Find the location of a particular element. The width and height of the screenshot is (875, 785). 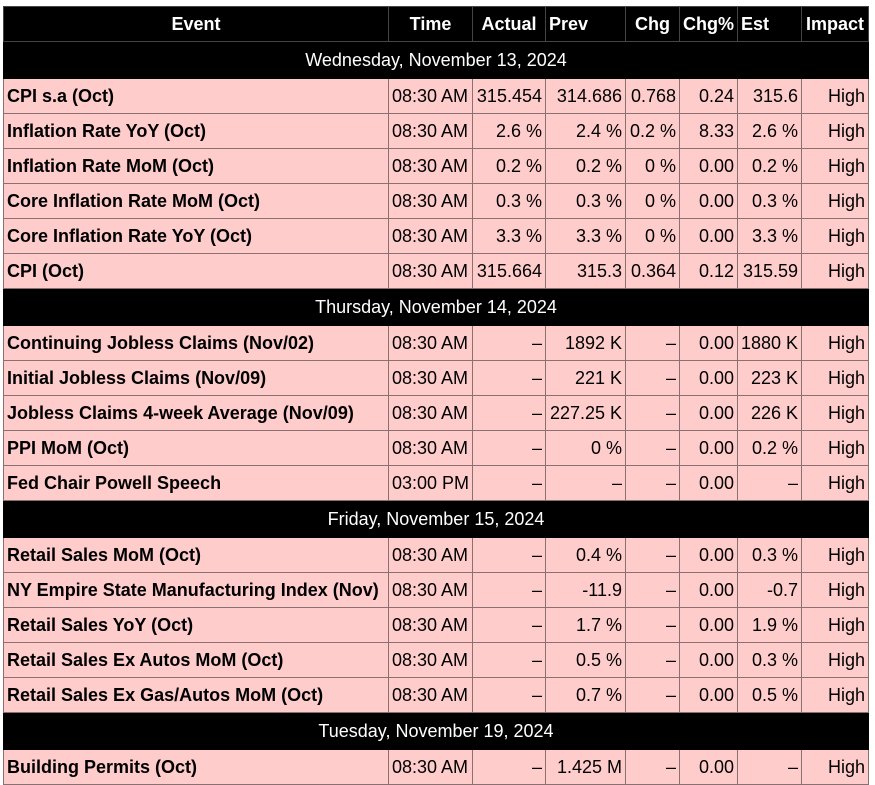

column-header-time: Time is located at coordinates (430, 24).